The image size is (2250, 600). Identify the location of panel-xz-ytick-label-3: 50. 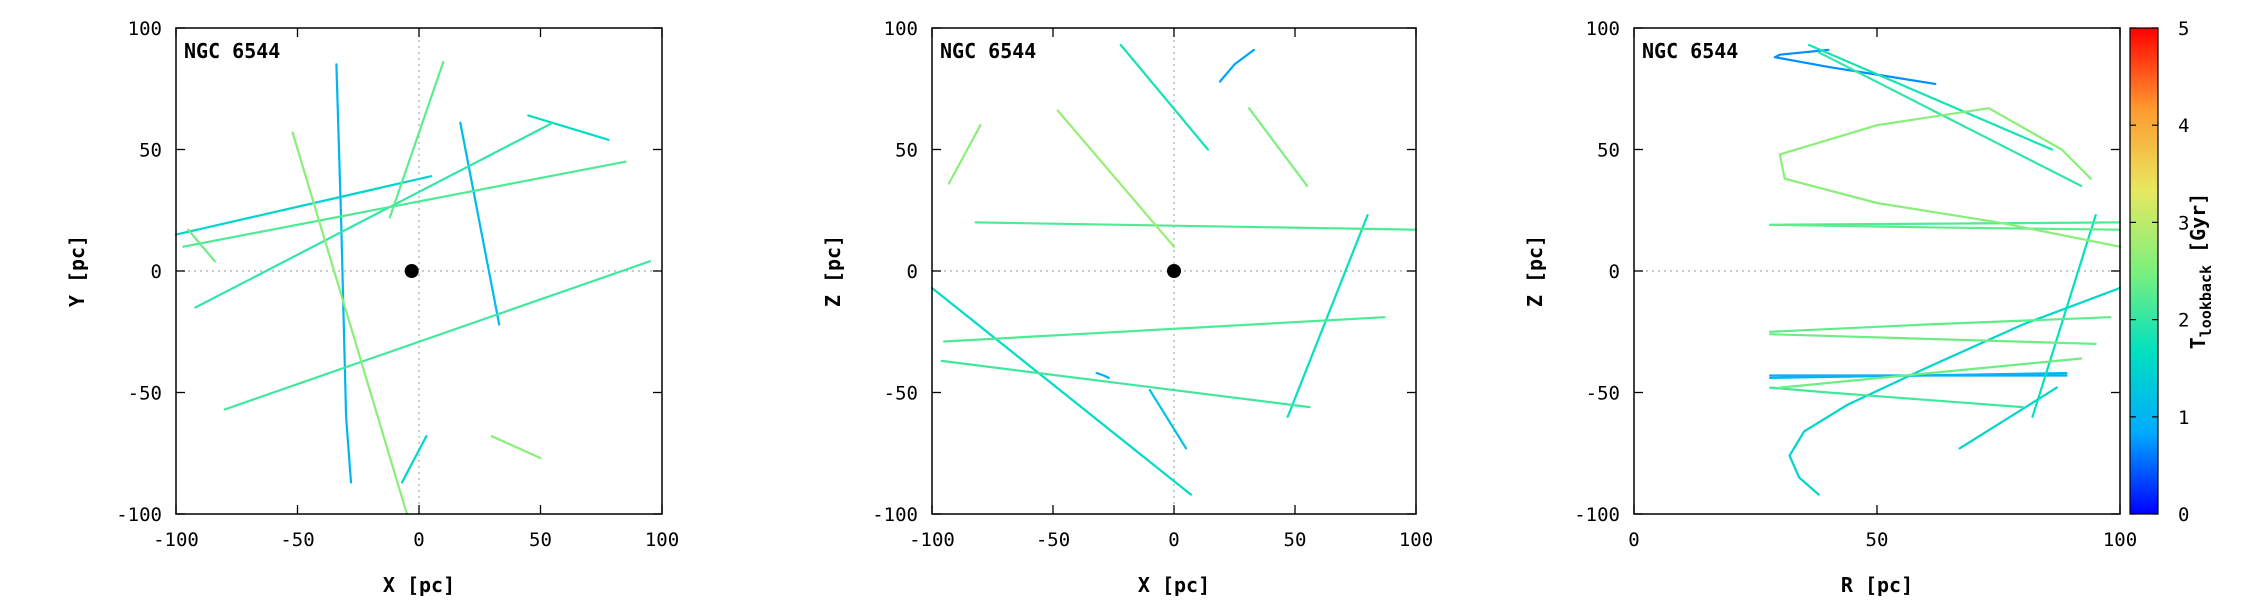
(906, 151).